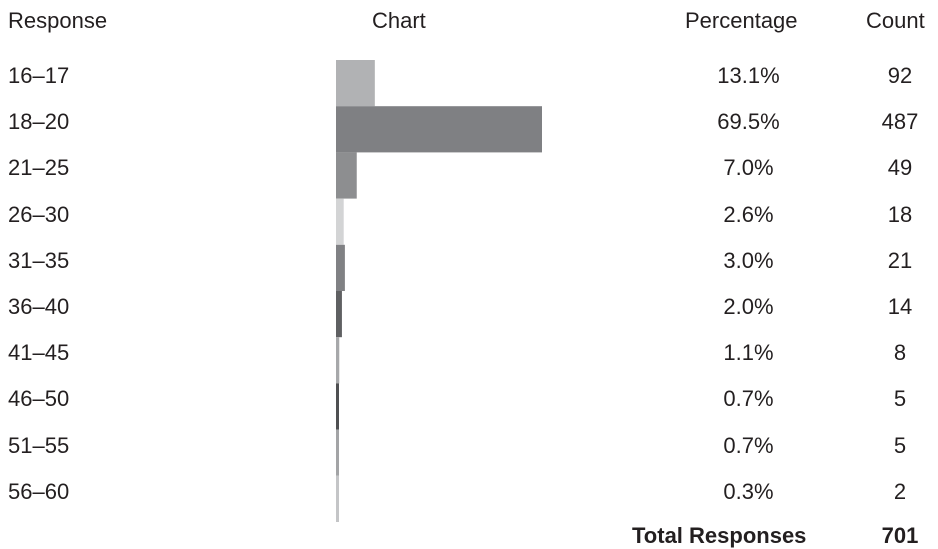  What do you see at coordinates (39, 122) in the screenshot?
I see `response-label: 18–20` at bounding box center [39, 122].